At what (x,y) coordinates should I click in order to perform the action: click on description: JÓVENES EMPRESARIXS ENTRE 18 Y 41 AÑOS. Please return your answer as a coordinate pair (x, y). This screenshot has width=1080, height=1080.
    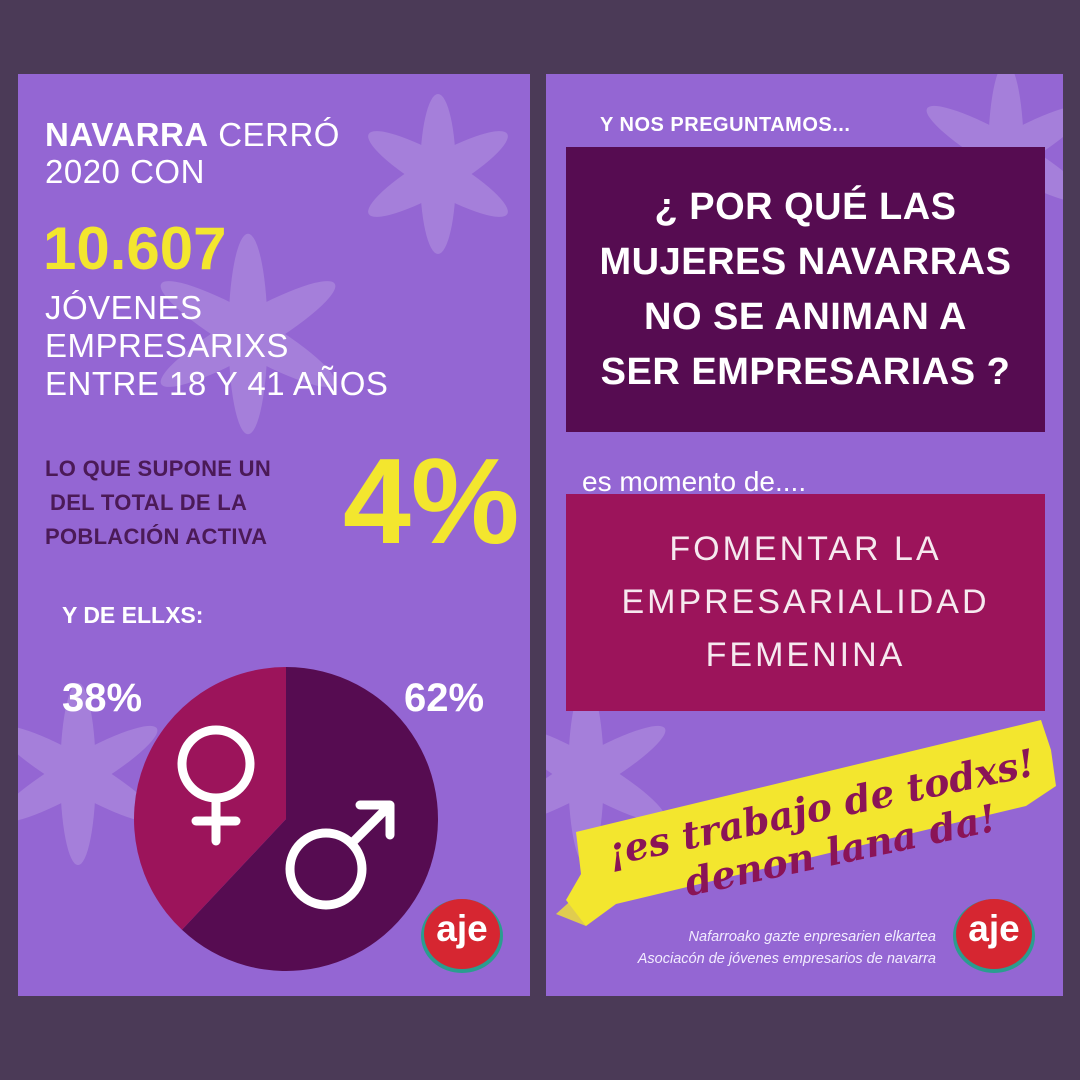
    Looking at the image, I should click on (280, 346).